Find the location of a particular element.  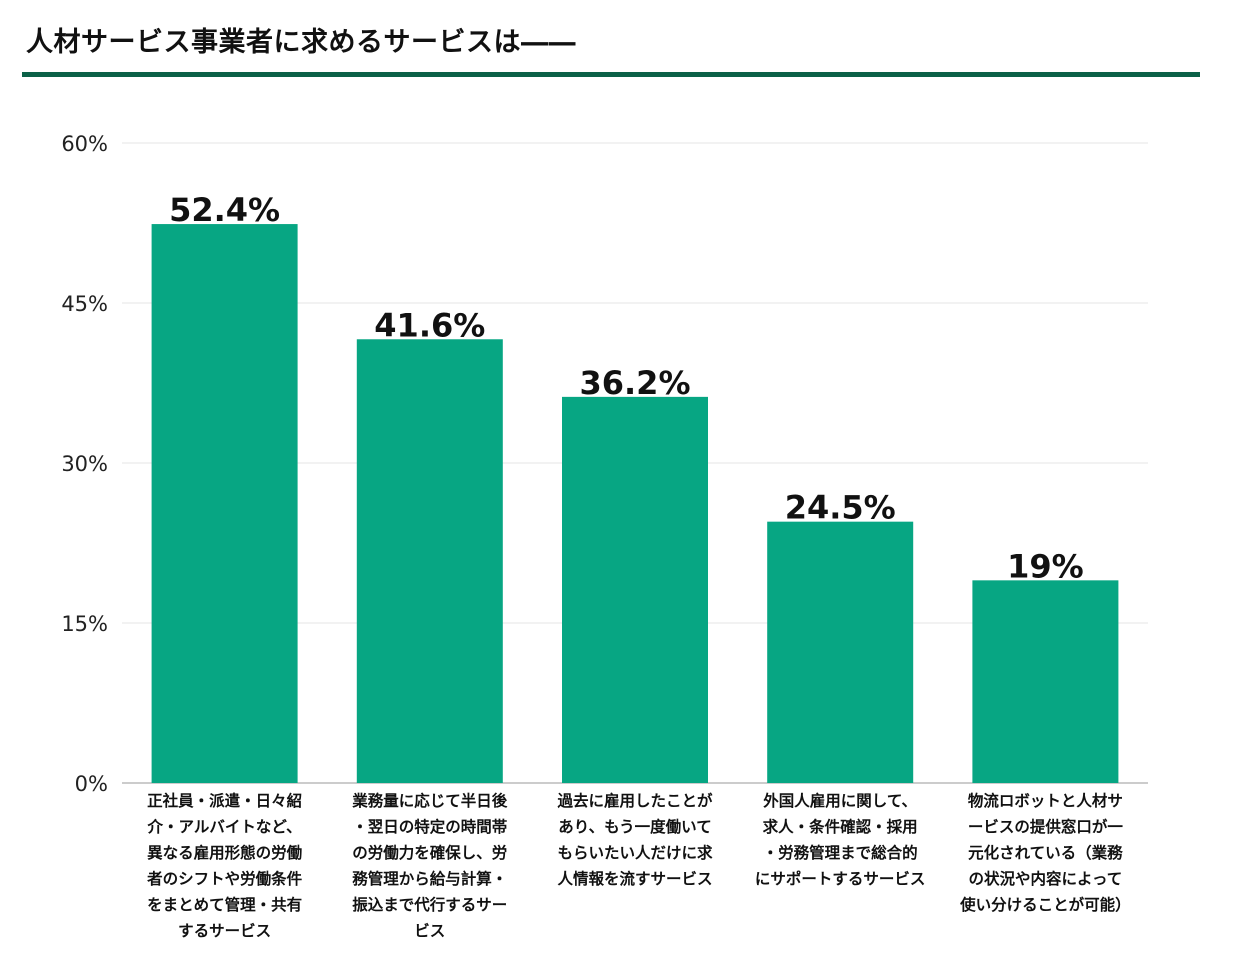

y-tick-label: 60% is located at coordinates (84, 144).